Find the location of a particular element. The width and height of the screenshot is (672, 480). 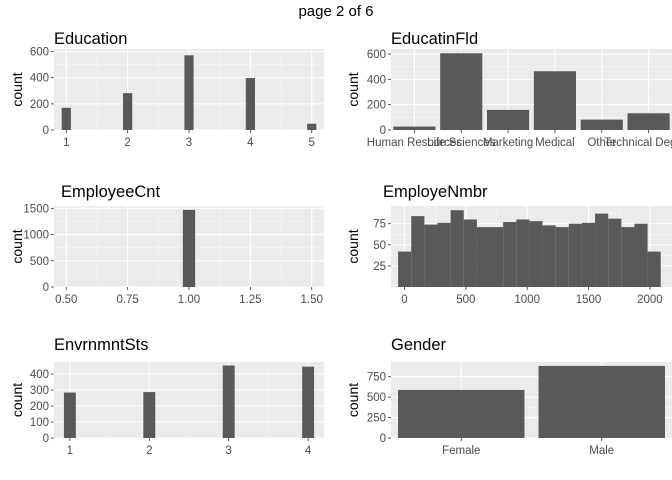

y-tick-label: 50 is located at coordinates (379, 246).